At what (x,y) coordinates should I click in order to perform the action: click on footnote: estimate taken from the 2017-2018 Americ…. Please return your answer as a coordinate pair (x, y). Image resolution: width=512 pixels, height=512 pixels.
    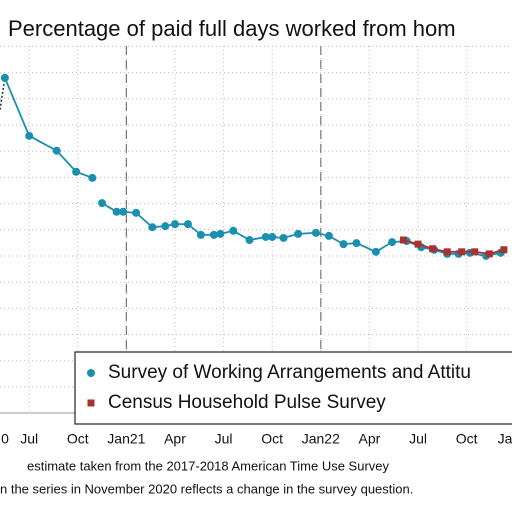
    Looking at the image, I should click on (208, 465).